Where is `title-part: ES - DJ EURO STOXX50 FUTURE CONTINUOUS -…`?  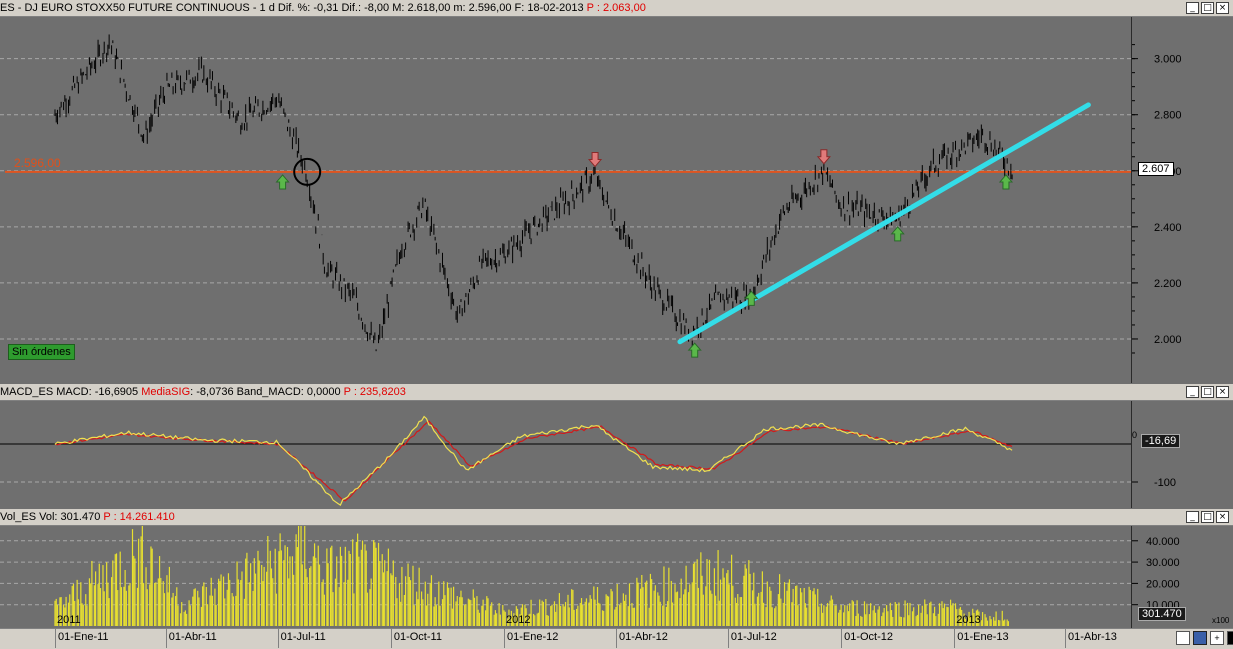 title-part: ES - DJ EURO STOXX50 FUTURE CONTINUOUS -… is located at coordinates (292, 8).